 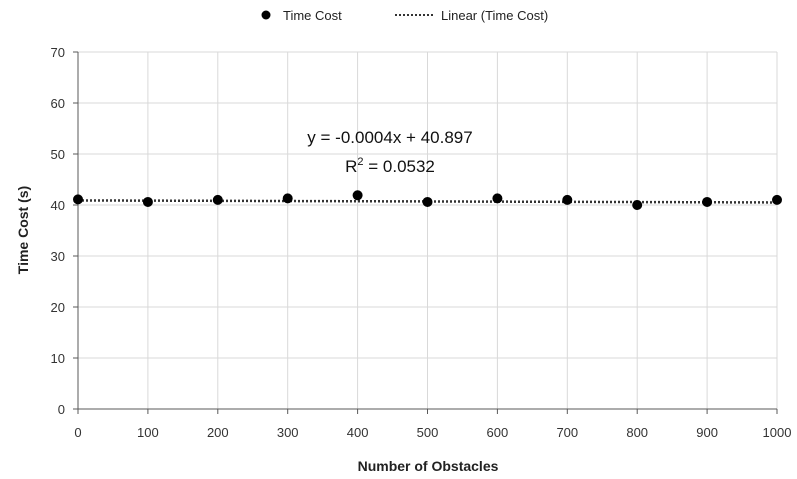 I want to click on trendline-equation: y = -0.0004x + 40.897, so click(x=389, y=137).